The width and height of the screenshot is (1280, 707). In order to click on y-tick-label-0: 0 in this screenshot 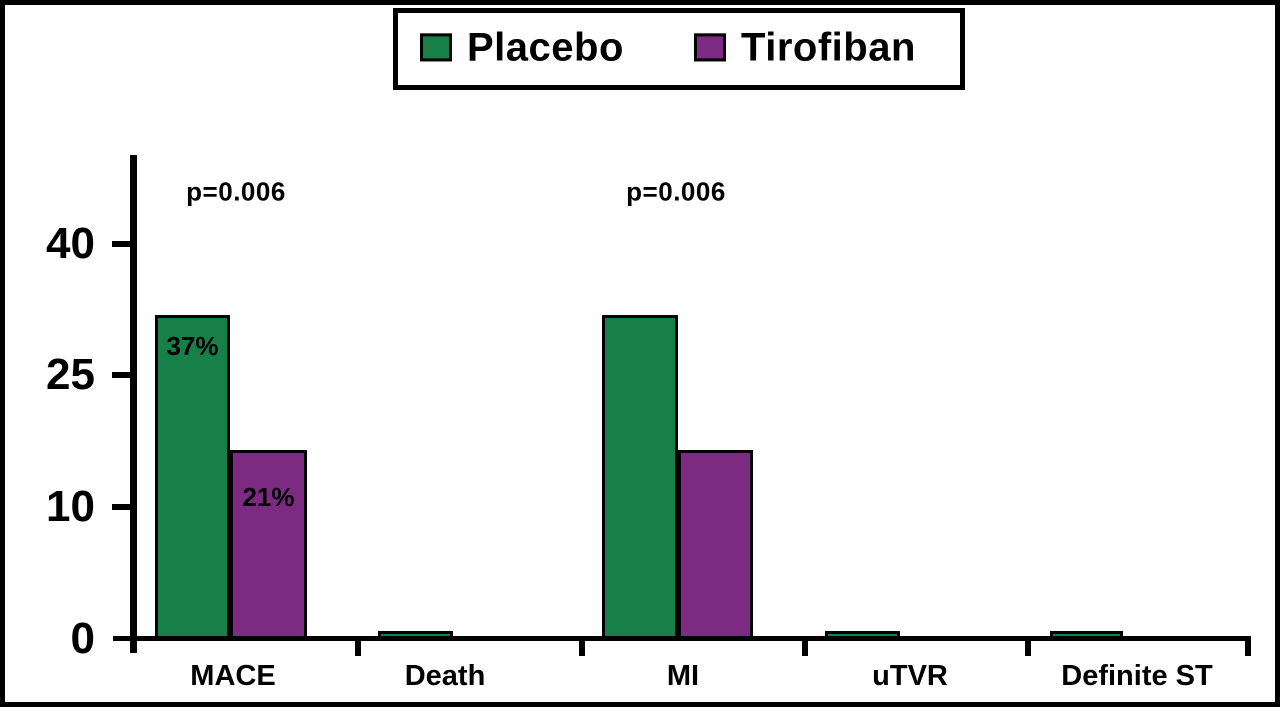, I will do `click(82, 638)`.